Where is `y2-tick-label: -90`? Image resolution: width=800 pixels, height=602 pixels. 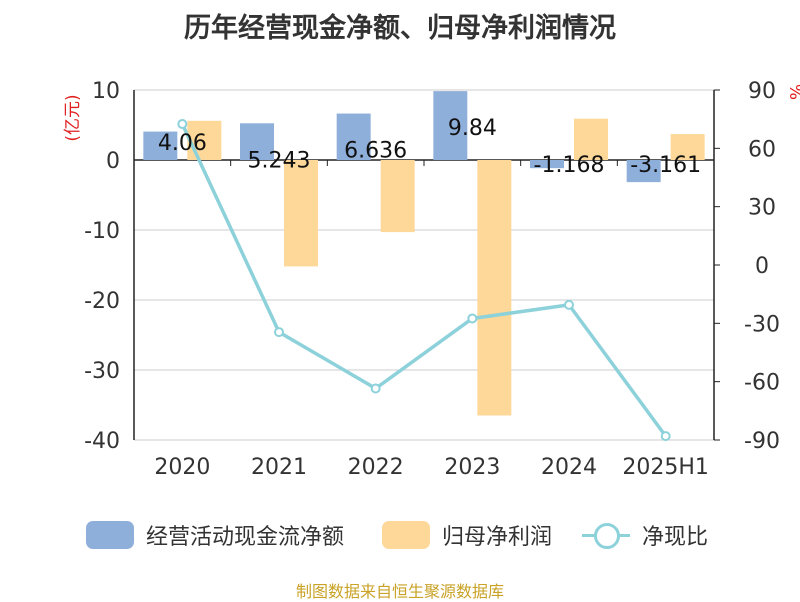
y2-tick-label: -90 is located at coordinates (762, 441).